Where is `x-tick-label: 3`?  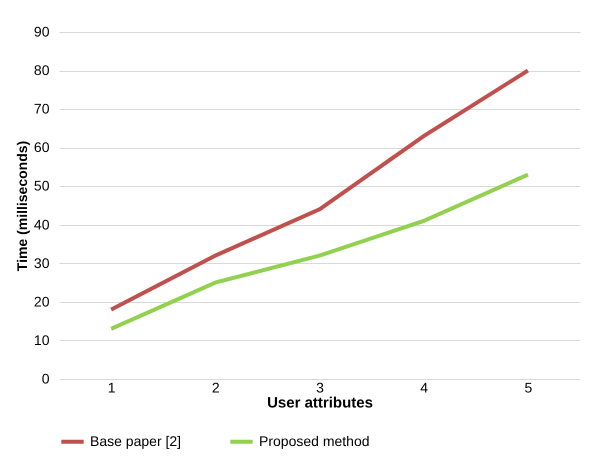 x-tick-label: 3 is located at coordinates (320, 388).